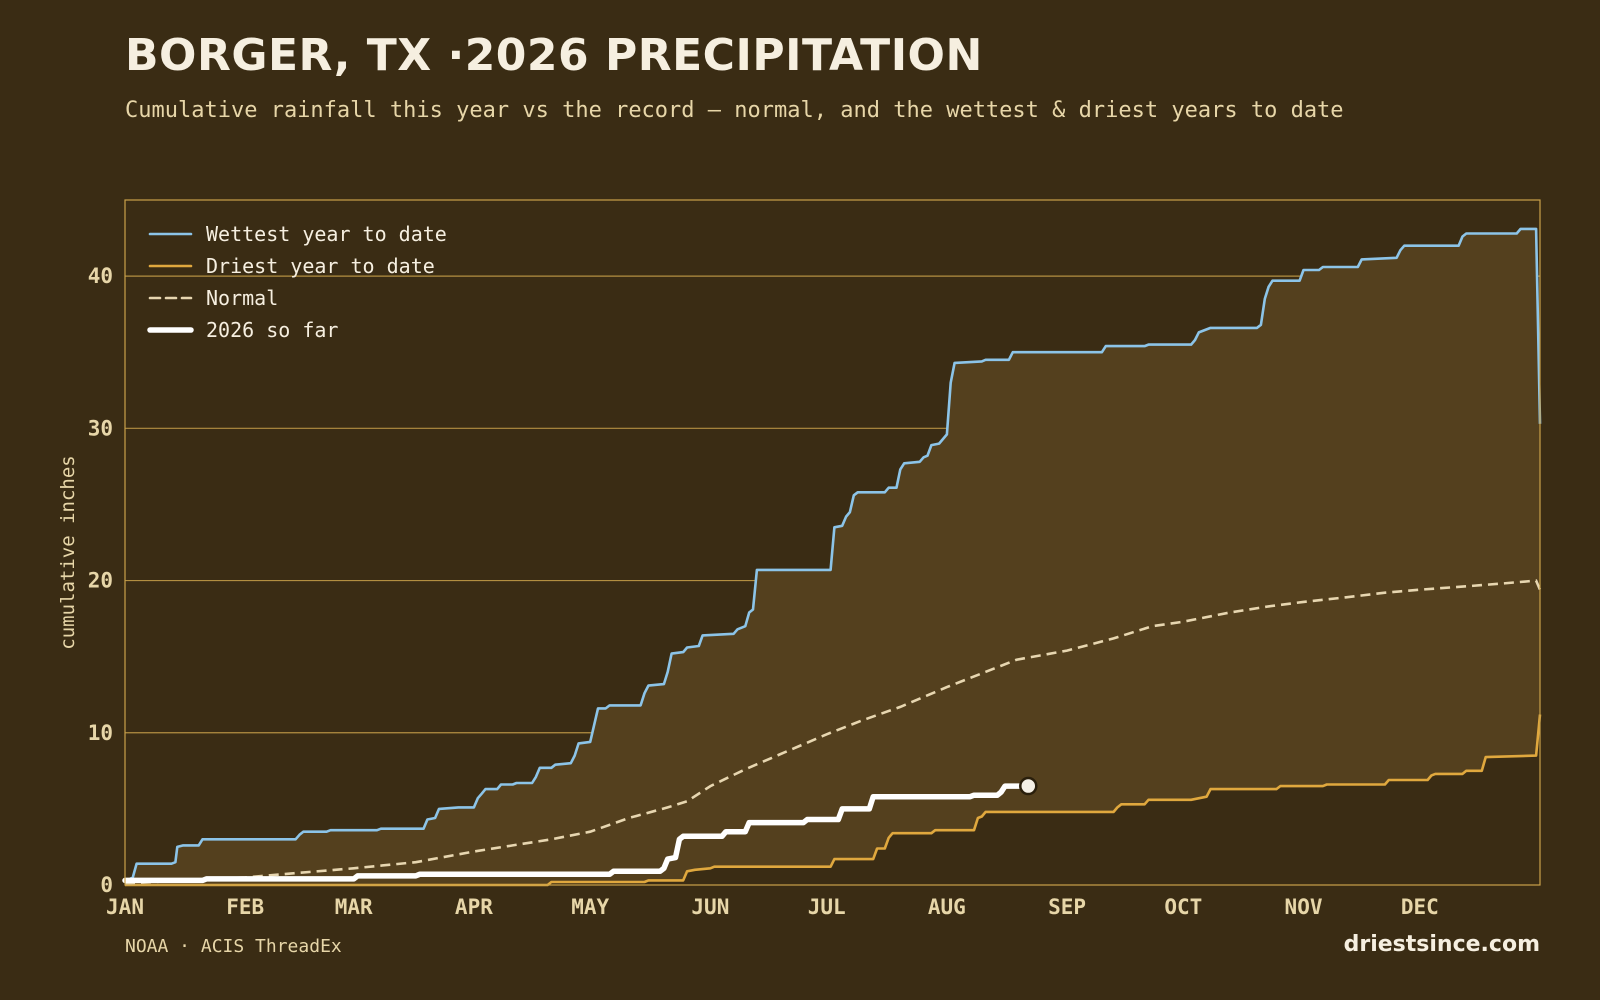 The width and height of the screenshot is (1600, 1000). What do you see at coordinates (947, 907) in the screenshot?
I see `x-tick-label-aug: AUG` at bounding box center [947, 907].